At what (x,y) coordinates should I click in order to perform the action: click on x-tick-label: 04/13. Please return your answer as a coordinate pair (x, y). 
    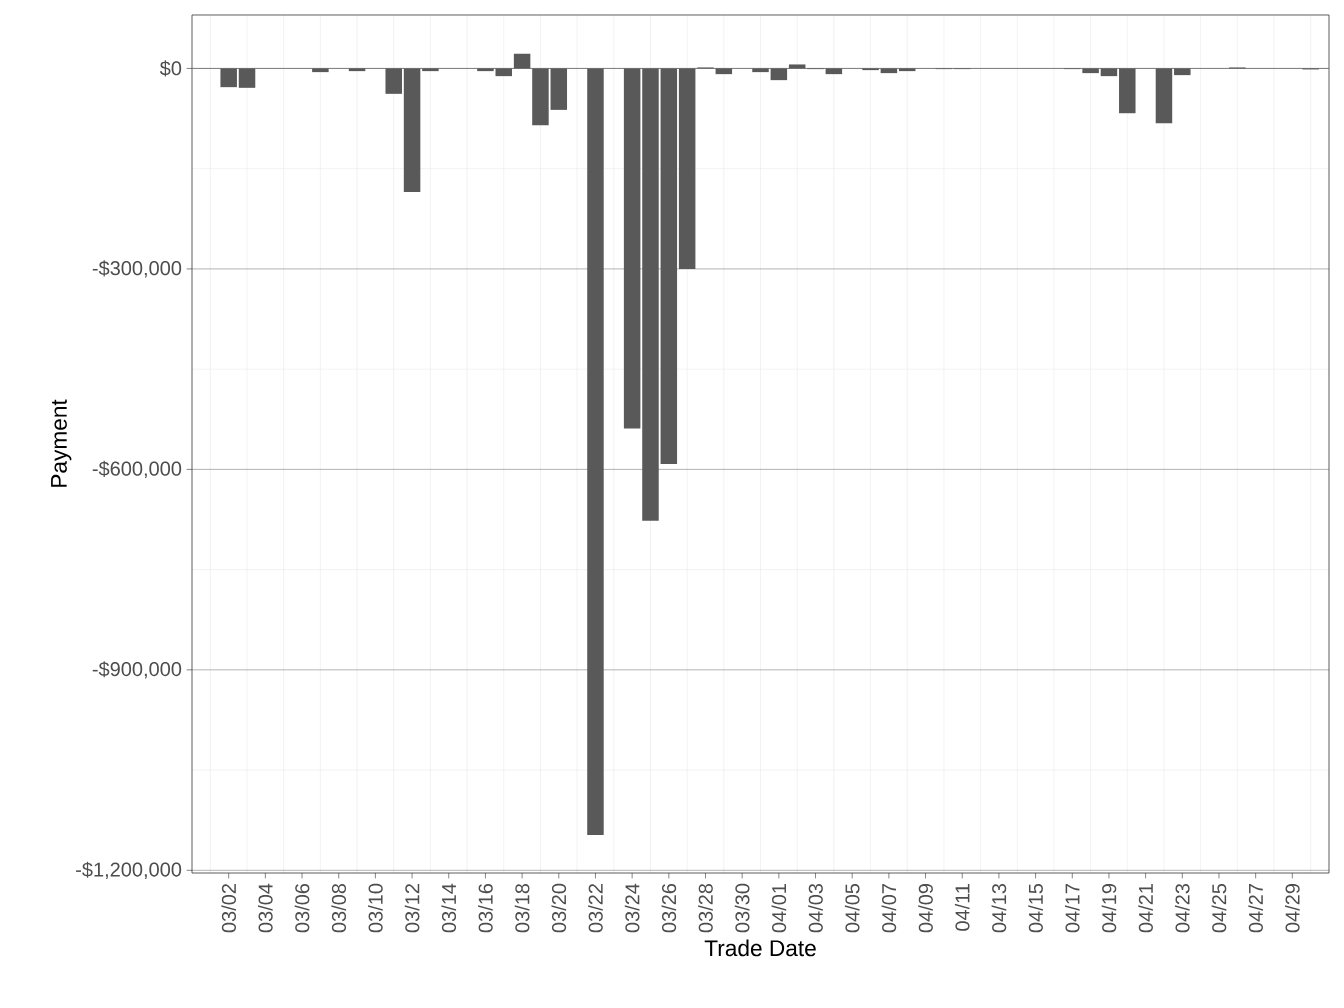
    Looking at the image, I should click on (999, 908).